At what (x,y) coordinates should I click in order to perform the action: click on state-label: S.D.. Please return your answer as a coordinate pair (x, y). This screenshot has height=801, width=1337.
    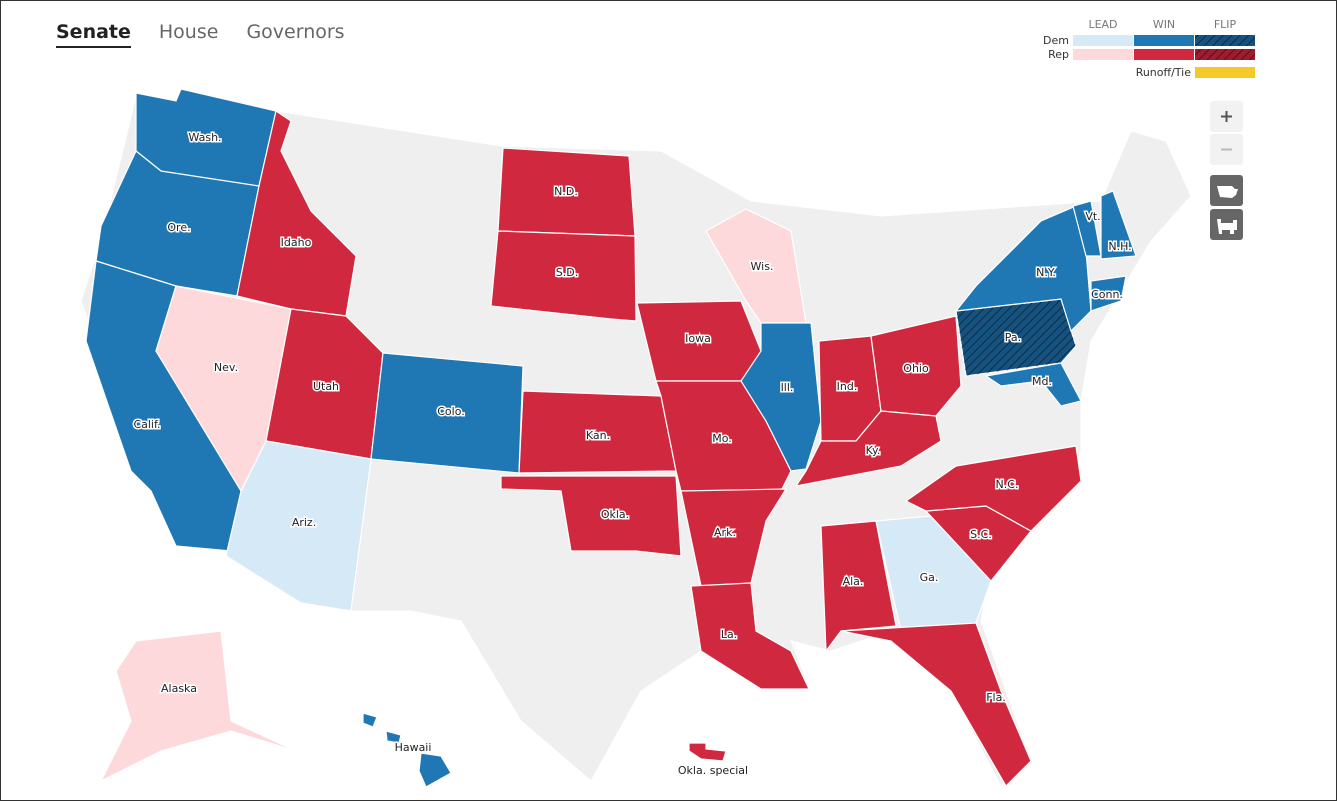
    Looking at the image, I should click on (567, 272).